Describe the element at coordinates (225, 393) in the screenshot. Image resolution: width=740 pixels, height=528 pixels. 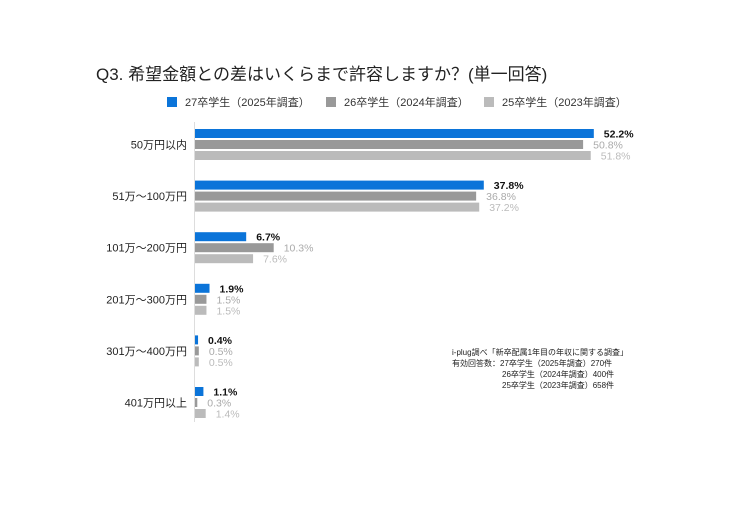
I see `data-label: 1.1%` at that location.